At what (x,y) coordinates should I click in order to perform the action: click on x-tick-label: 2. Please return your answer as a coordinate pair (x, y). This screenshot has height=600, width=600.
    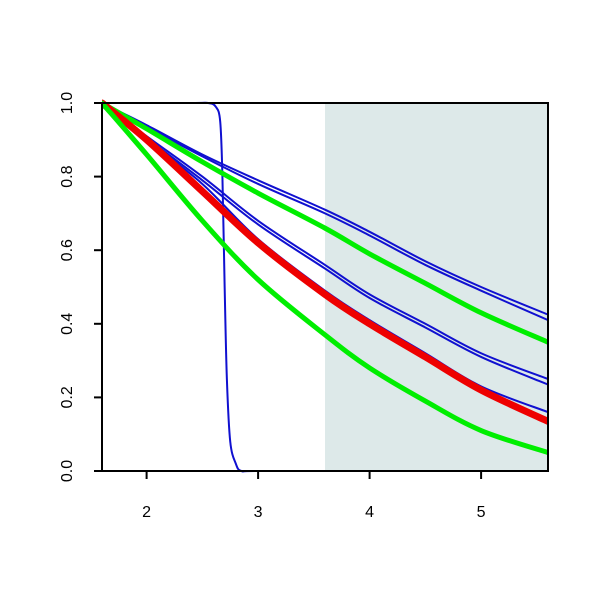
    Looking at the image, I should click on (146, 512).